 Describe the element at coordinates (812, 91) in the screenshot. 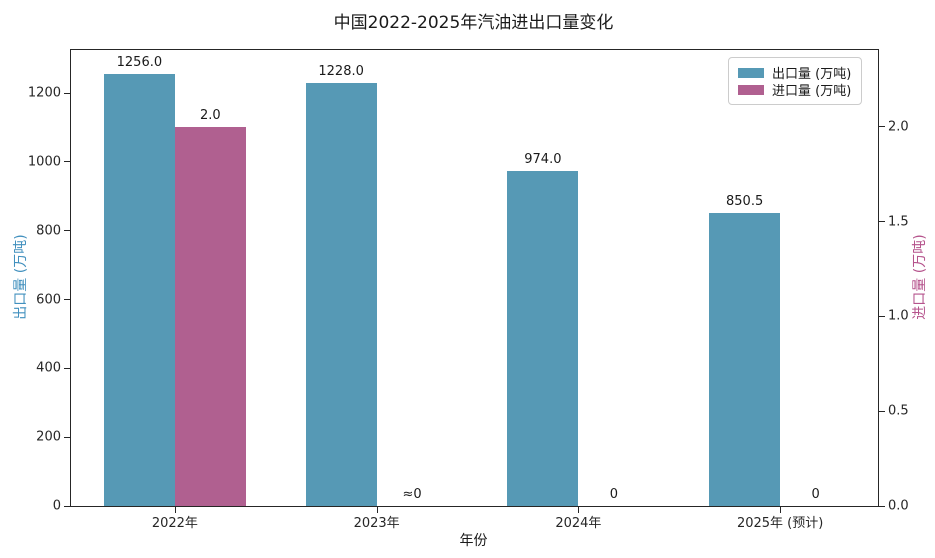

I see `legend-item-label: 进口量 (万吨)` at that location.